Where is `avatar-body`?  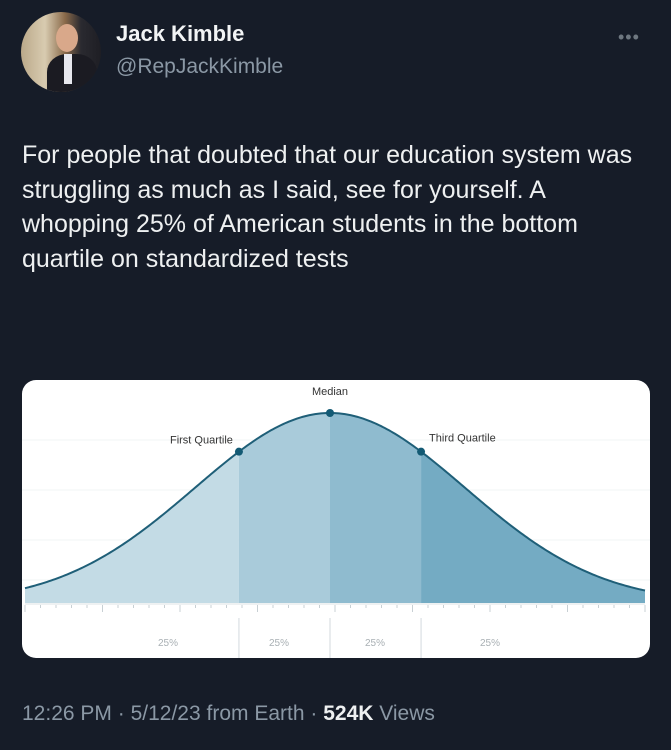 avatar-body is located at coordinates (72, 73).